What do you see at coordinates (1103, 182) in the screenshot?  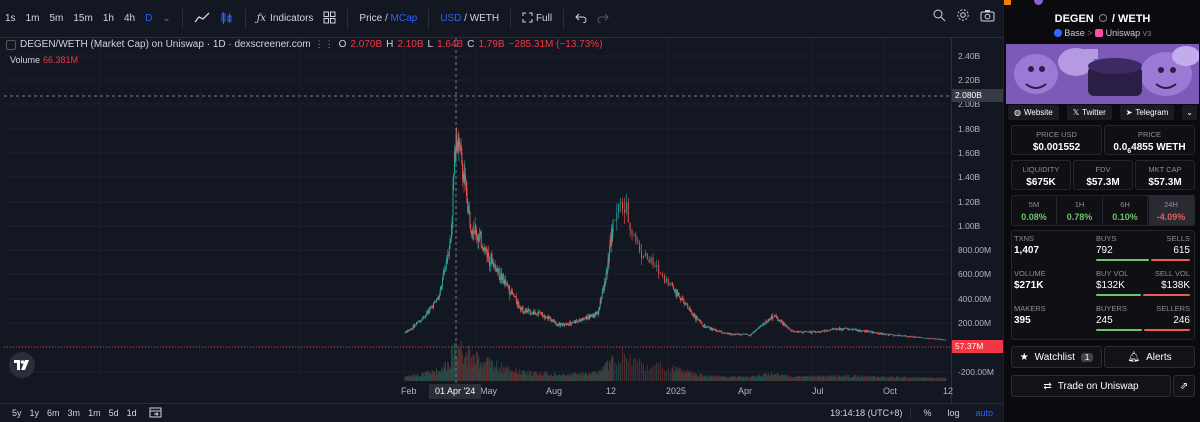 I see `fdv-value: $57.3M` at bounding box center [1103, 182].